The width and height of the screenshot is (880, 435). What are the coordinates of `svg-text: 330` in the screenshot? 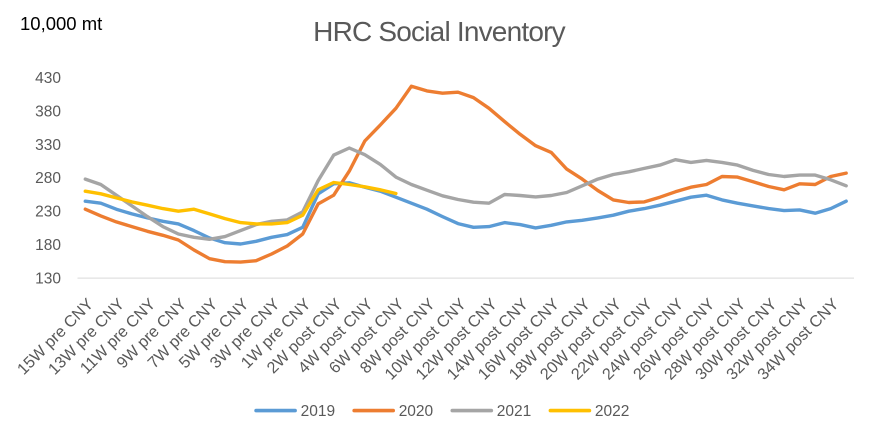 It's located at (48, 145).